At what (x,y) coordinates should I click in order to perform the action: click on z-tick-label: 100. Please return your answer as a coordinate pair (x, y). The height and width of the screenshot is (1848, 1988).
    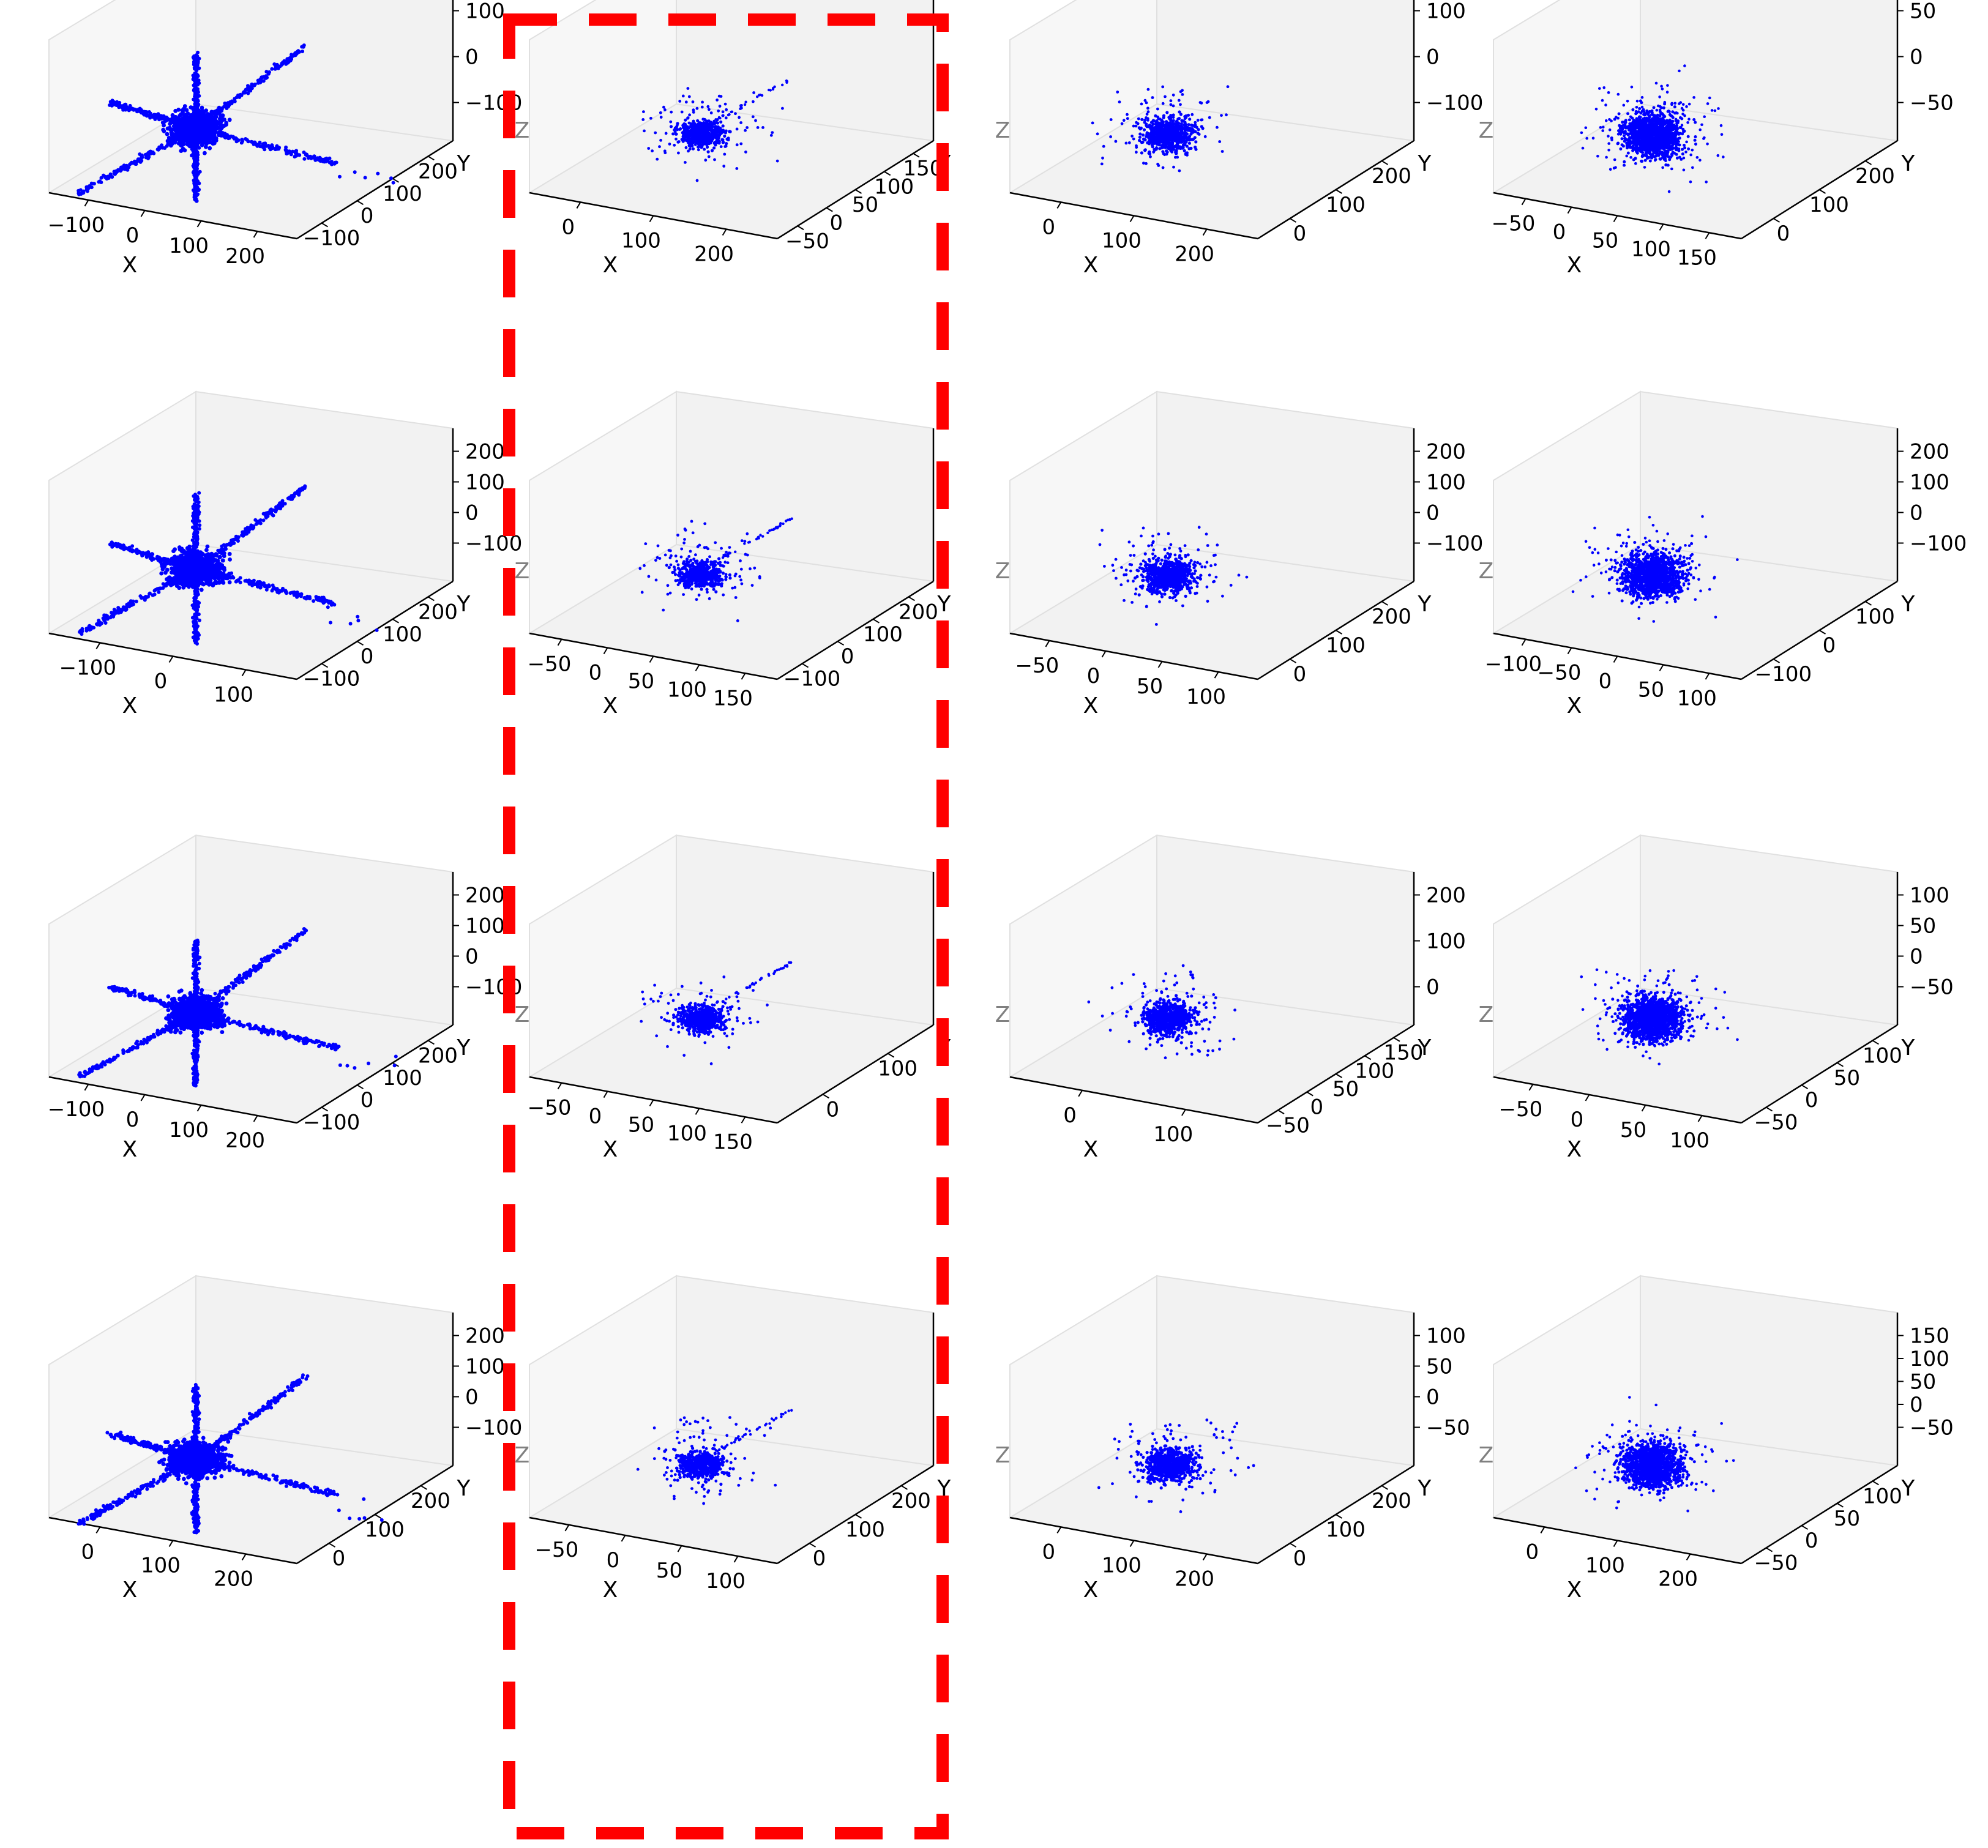
    Looking at the image, I should click on (1446, 12).